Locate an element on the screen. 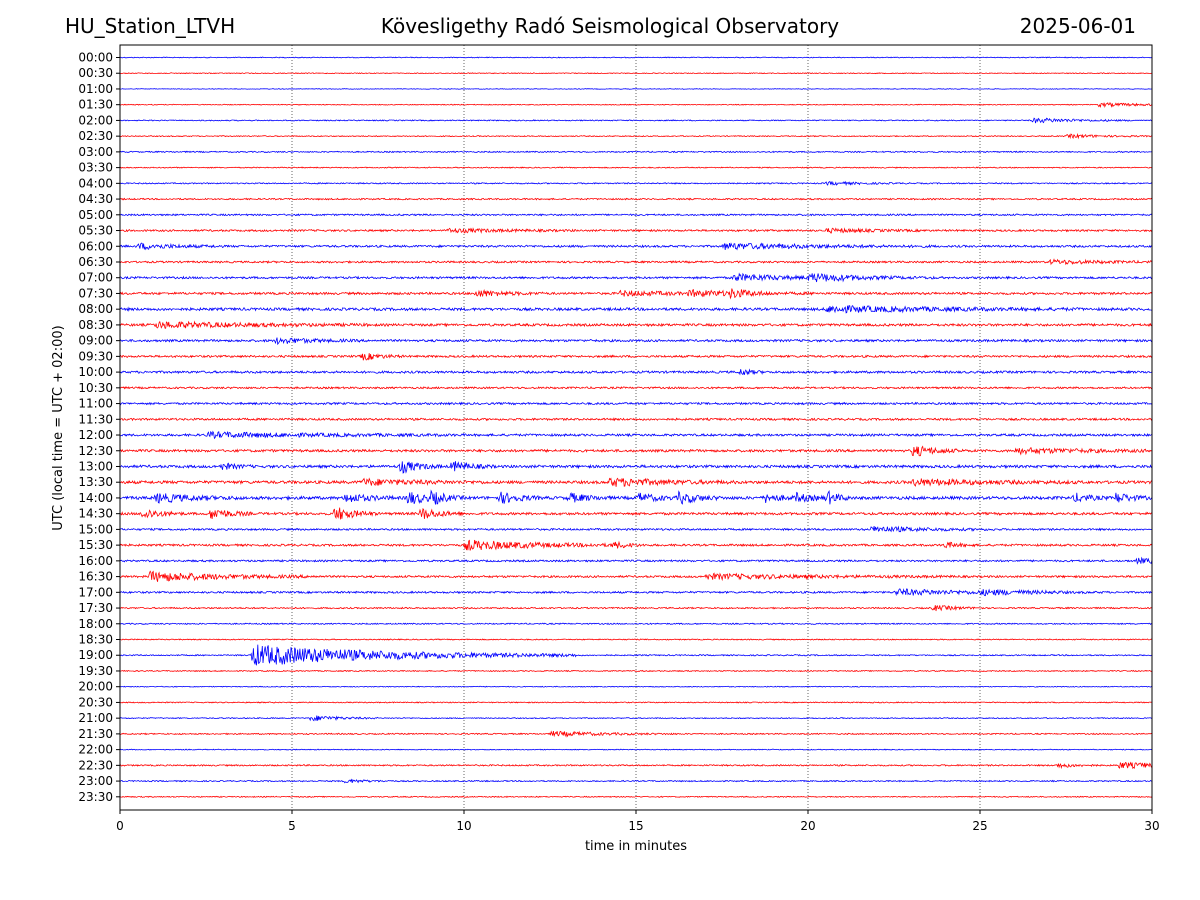 The height and width of the screenshot is (900, 1200). y-tick-label: 09:30 is located at coordinates (95, 356).